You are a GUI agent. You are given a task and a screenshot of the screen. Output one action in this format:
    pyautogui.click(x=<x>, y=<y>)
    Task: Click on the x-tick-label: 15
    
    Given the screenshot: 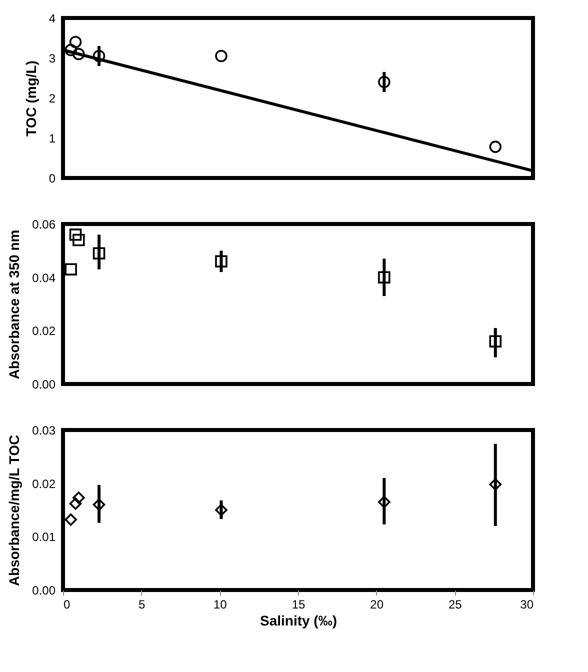 What is the action you would take?
    pyautogui.click(x=299, y=605)
    